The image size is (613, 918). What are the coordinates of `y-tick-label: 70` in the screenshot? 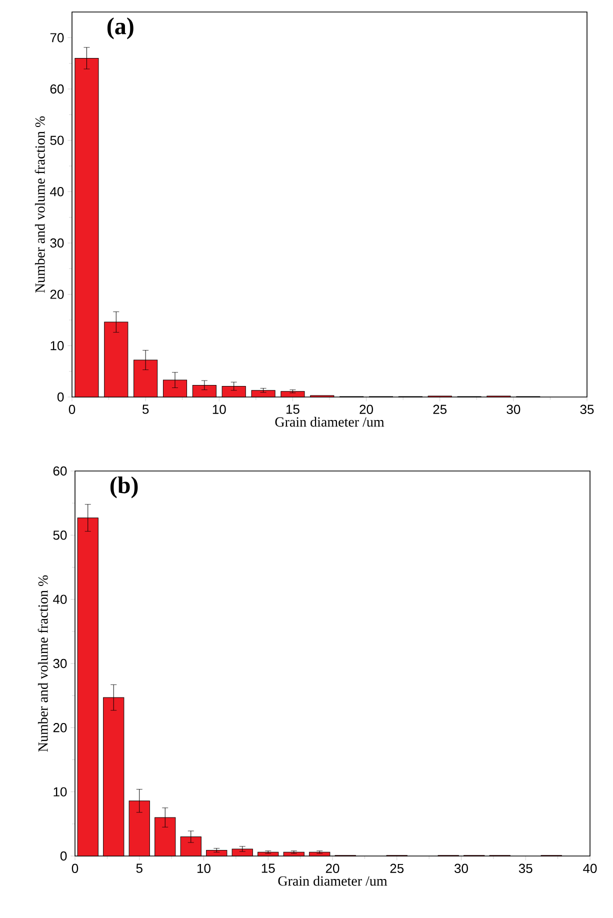 It's located at (57, 37).